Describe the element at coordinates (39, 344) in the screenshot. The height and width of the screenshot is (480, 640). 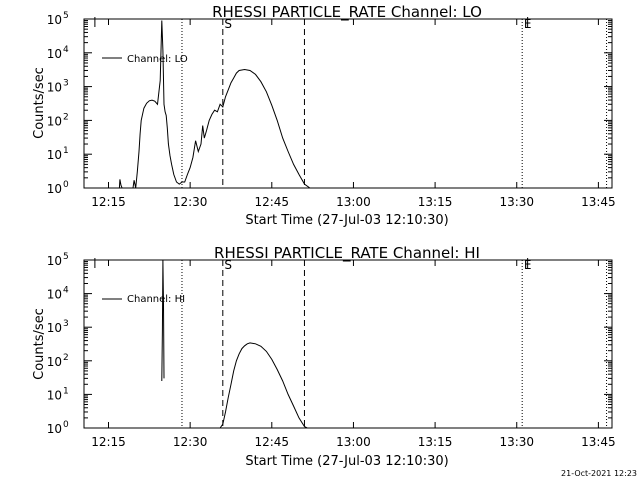
I see `hi-y-axis-label: Counts/sec` at that location.